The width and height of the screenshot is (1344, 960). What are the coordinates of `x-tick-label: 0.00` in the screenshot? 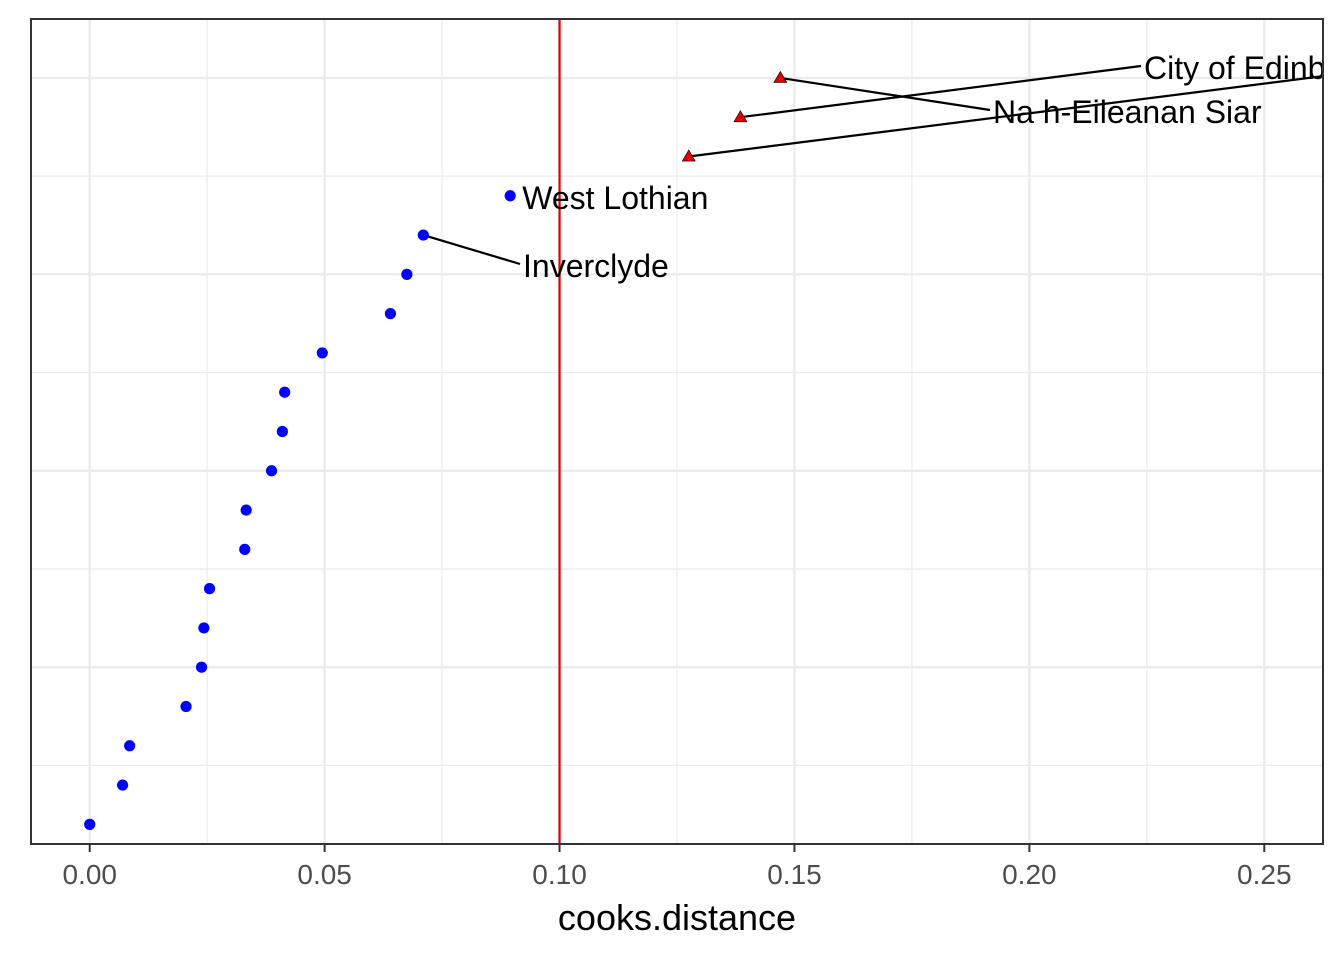 It's located at (89, 874).